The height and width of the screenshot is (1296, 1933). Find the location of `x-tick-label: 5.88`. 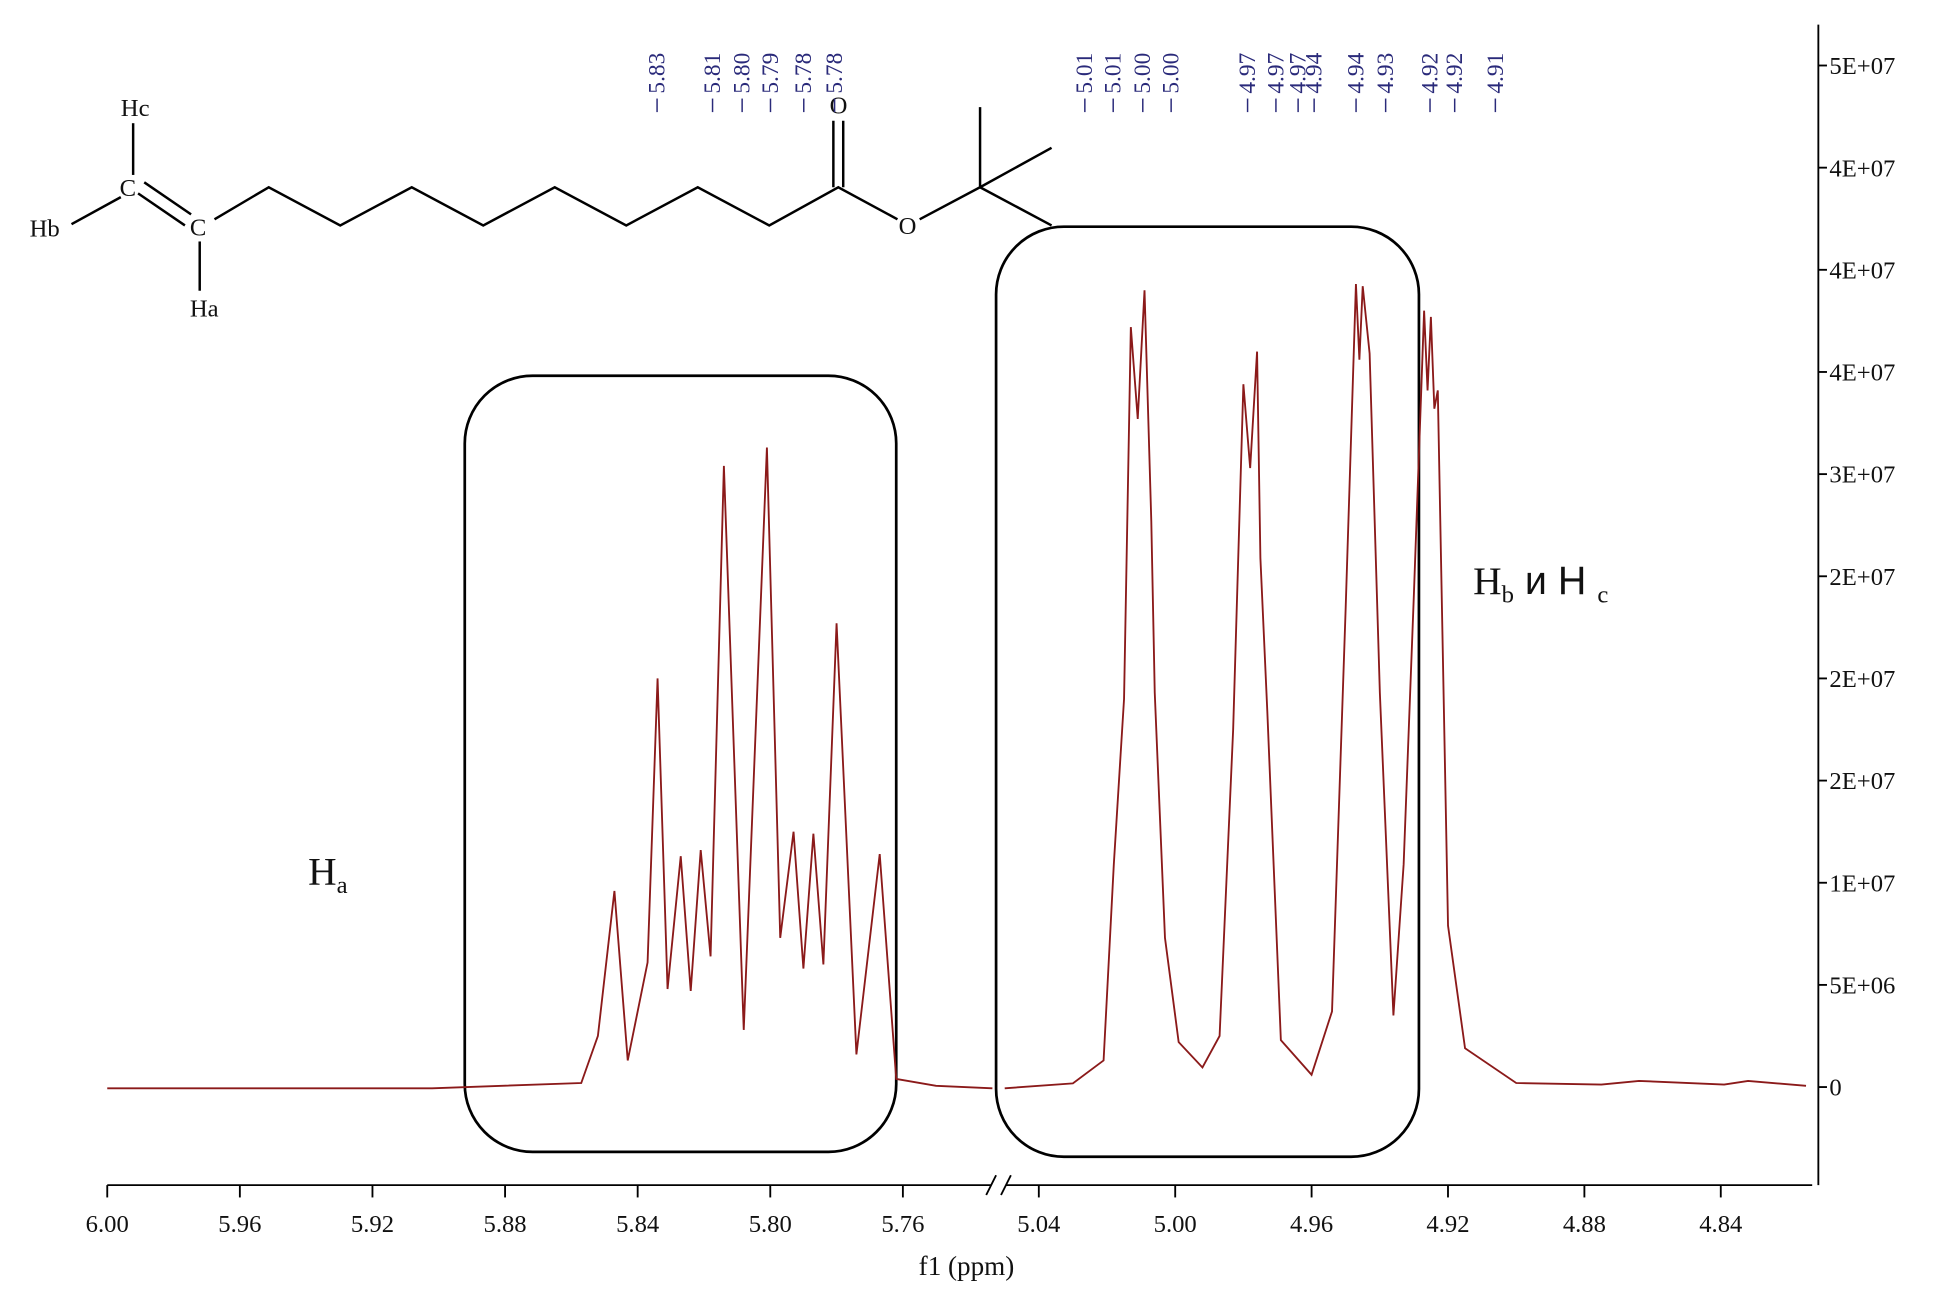

x-tick-label: 5.88 is located at coordinates (505, 1224).